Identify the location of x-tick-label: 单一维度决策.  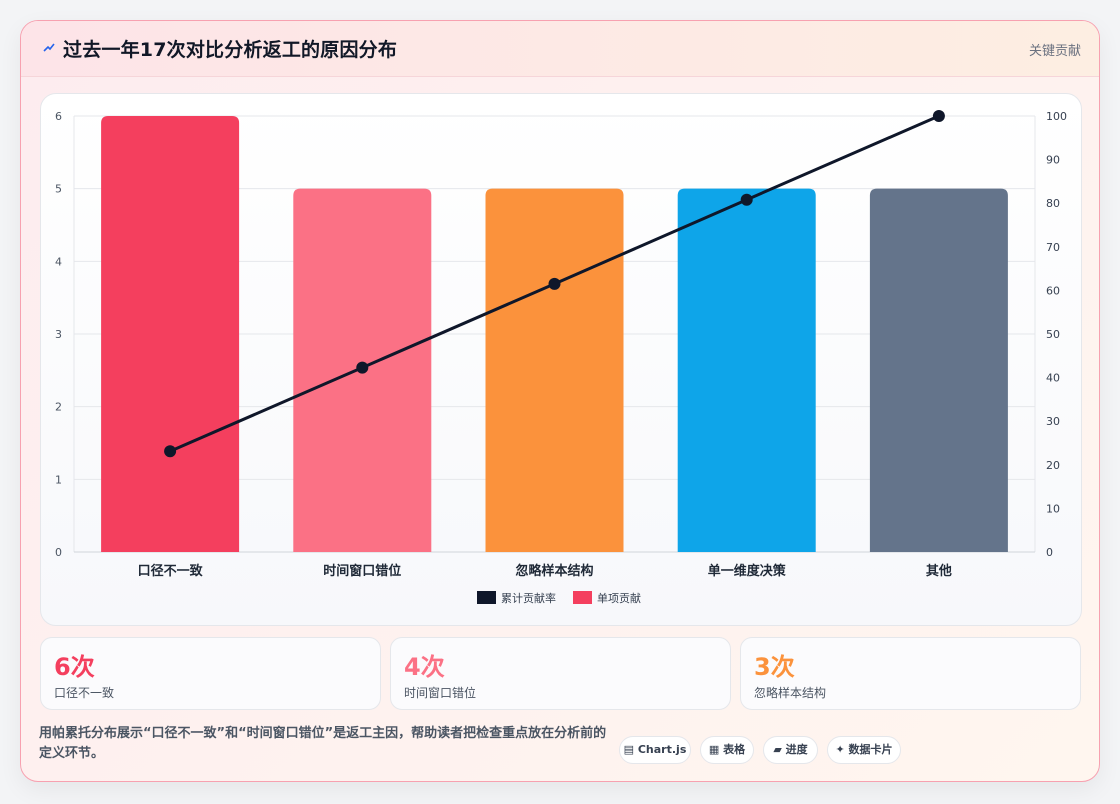
(747, 571).